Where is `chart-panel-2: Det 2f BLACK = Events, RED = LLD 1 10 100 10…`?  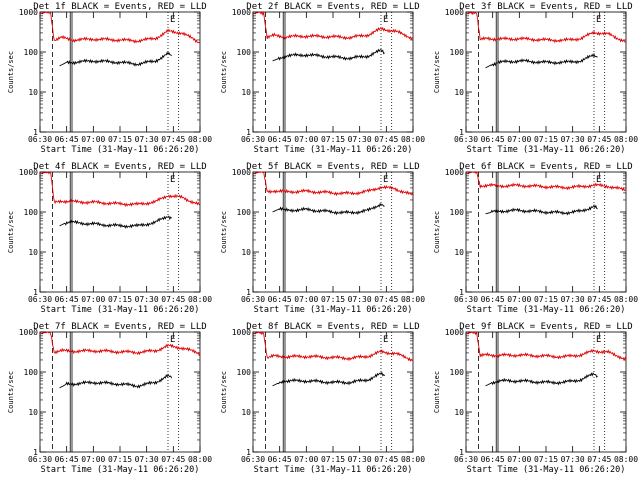
chart-panel-2: Det 2f BLACK = Events, RED = LLD 1 10 100 10… is located at coordinates (322, 78).